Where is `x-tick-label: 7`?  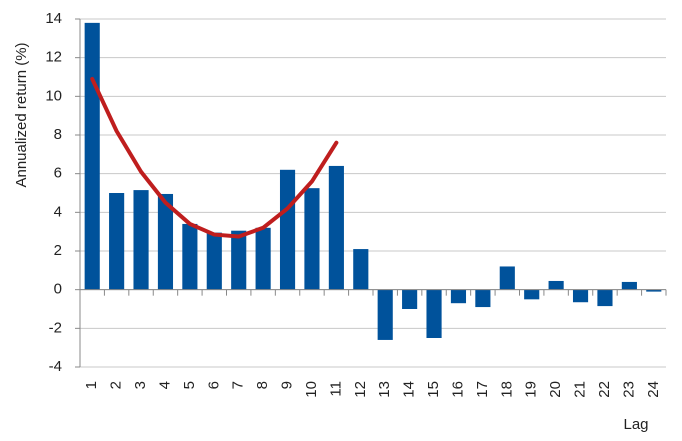 x-tick-label: 7 is located at coordinates (238, 385).